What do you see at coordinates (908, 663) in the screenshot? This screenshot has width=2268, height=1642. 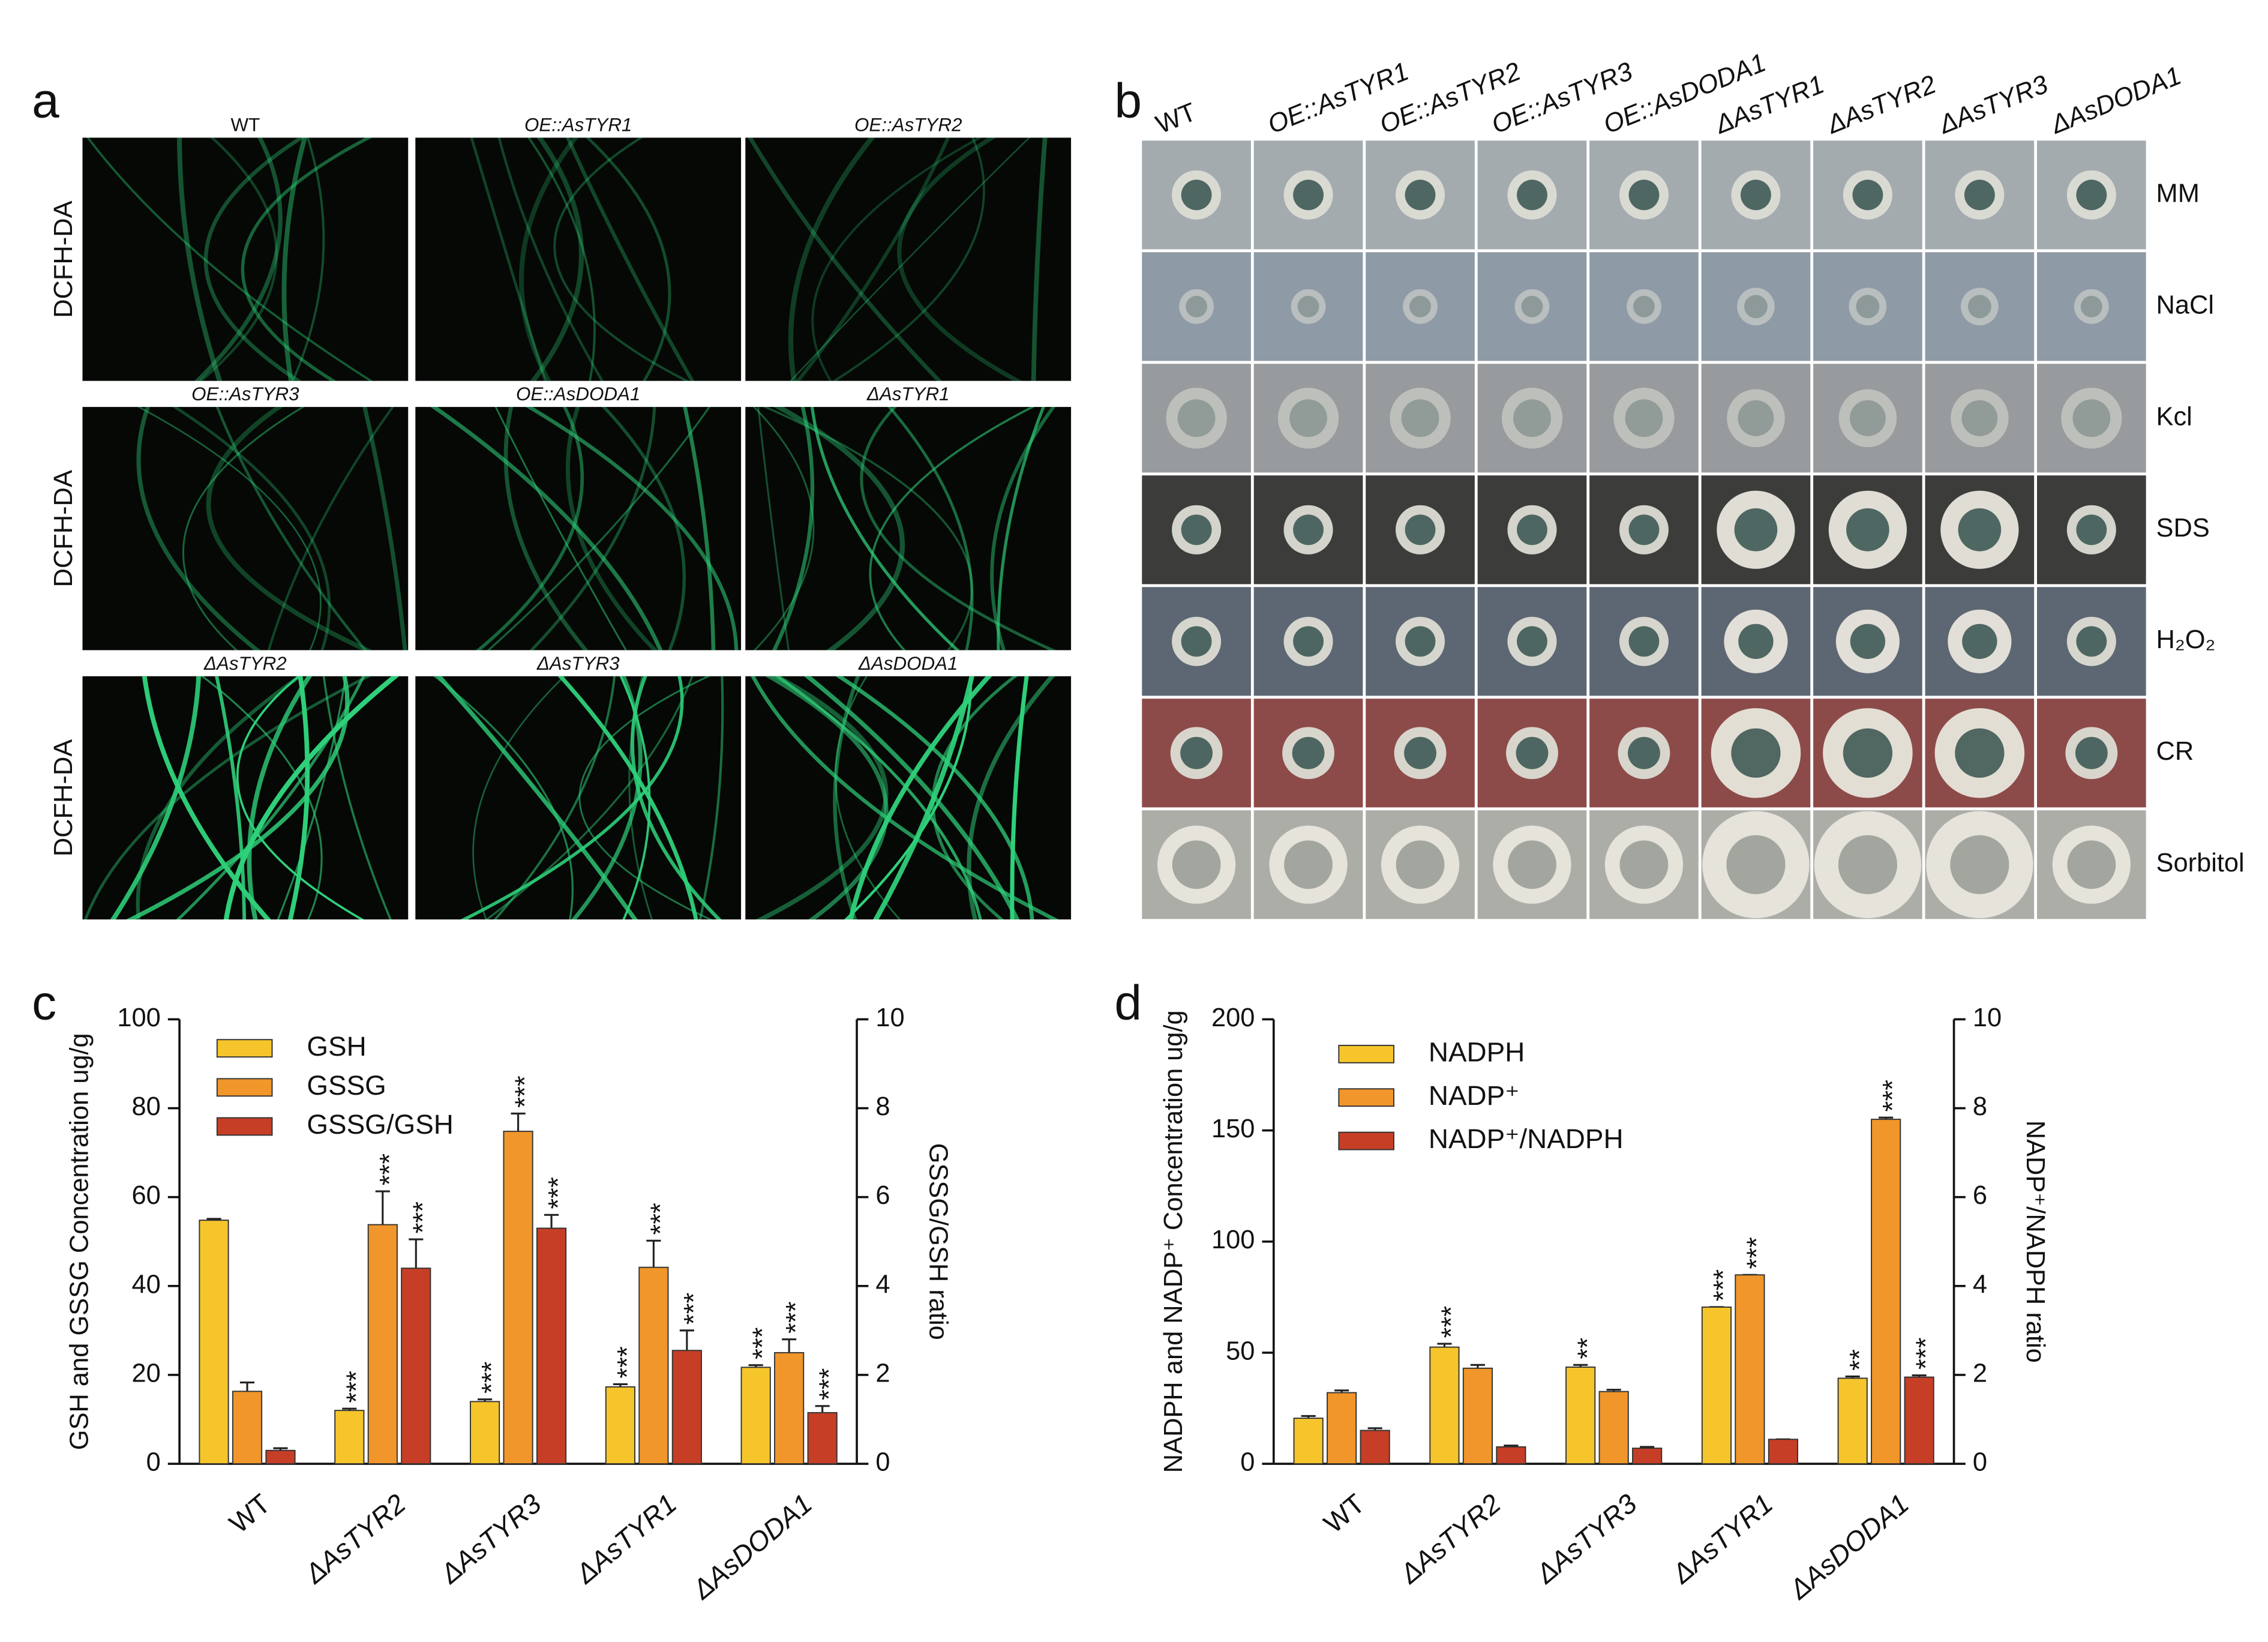 I see `image-title: ΔAsDODA1` at bounding box center [908, 663].